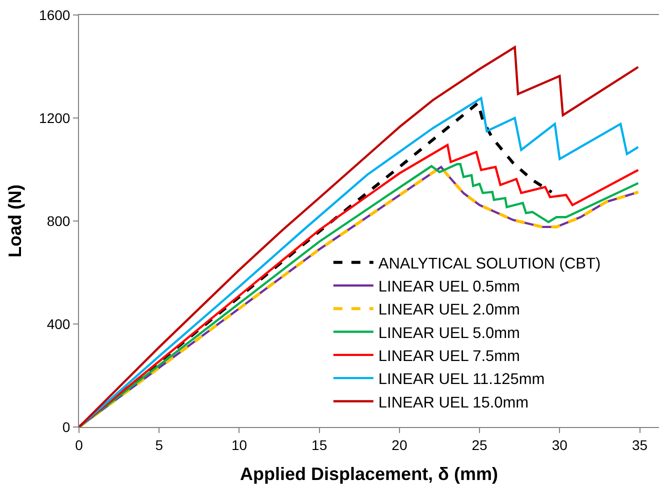 The height and width of the screenshot is (491, 661). Describe the element at coordinates (66, 426) in the screenshot. I see `y-tick-label: 0` at that location.